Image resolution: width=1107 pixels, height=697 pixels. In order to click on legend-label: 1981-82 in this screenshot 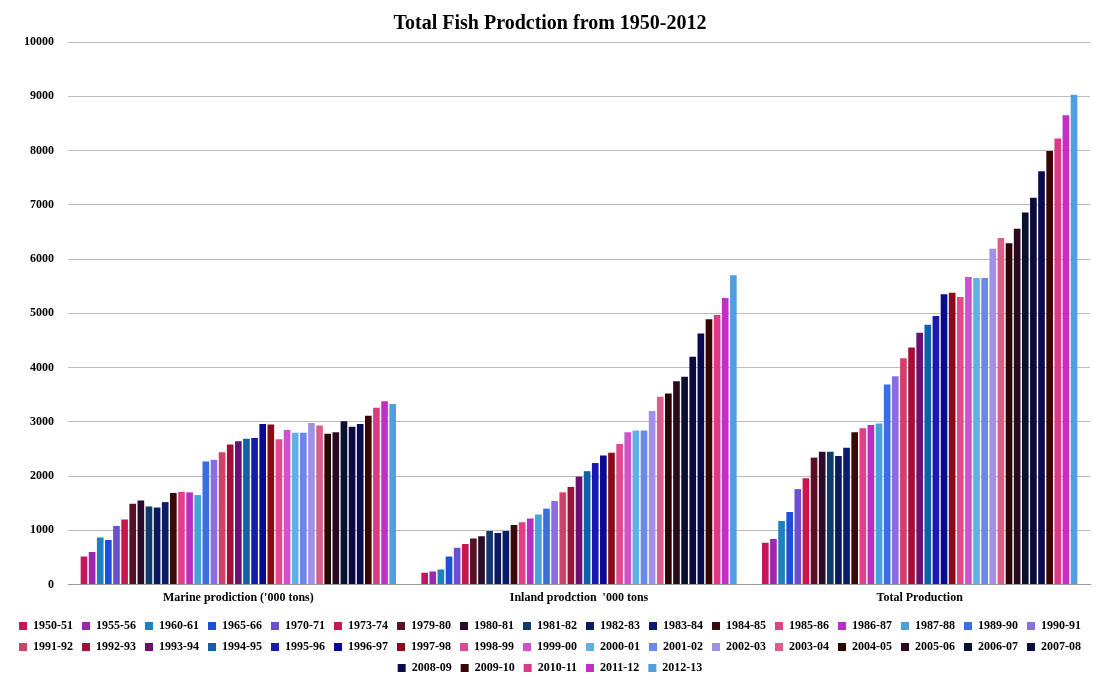, I will do `click(557, 625)`.